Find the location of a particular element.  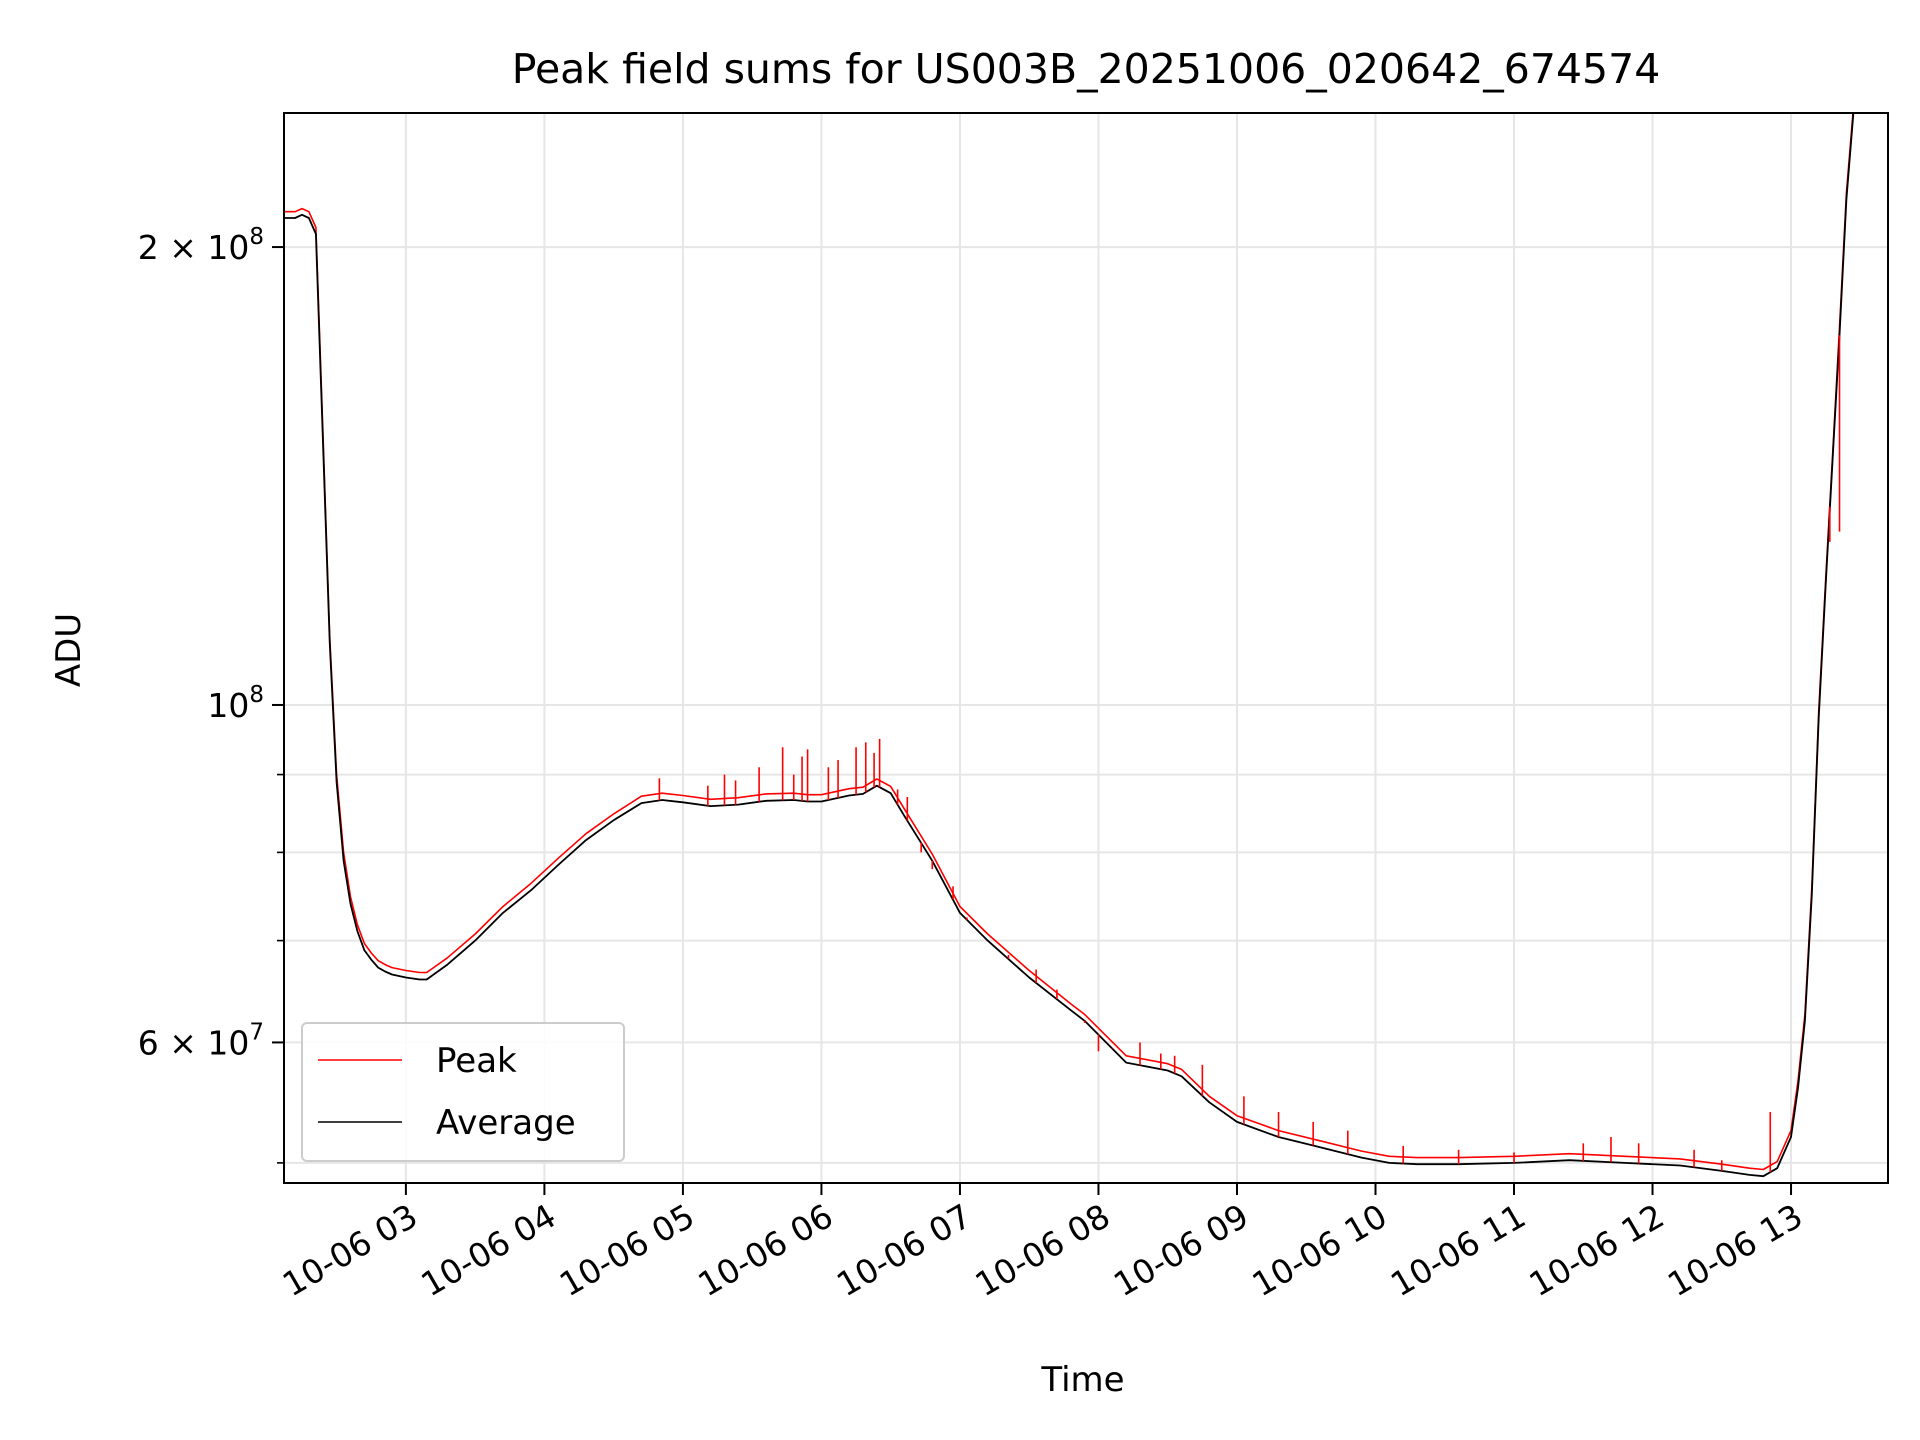

y-tick-label: 6 × 107 is located at coordinates (201, 1040).